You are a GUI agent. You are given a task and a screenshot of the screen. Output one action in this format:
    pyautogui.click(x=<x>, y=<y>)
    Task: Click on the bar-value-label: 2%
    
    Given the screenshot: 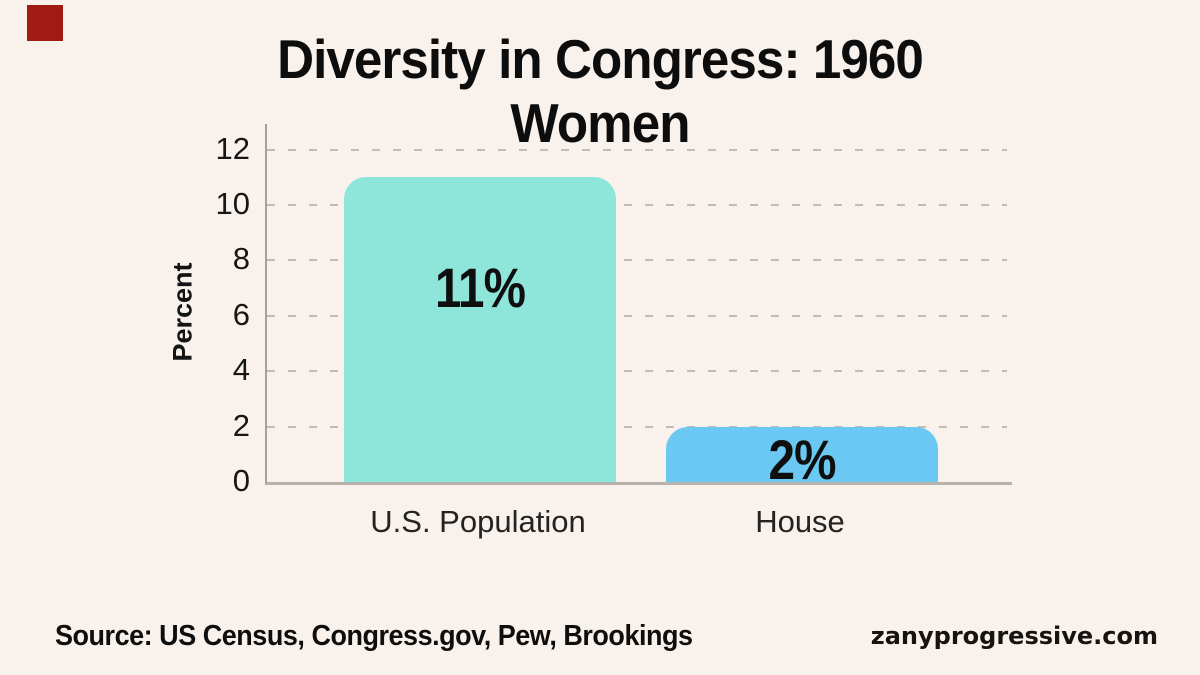 What is the action you would take?
    pyautogui.click(x=802, y=459)
    